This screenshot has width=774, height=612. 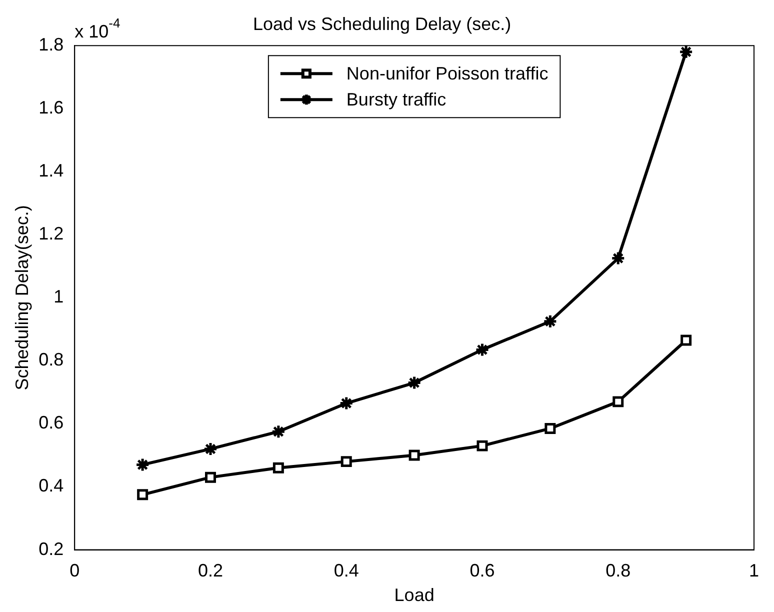 I want to click on y-tick-label: 1.4, so click(x=51, y=170).